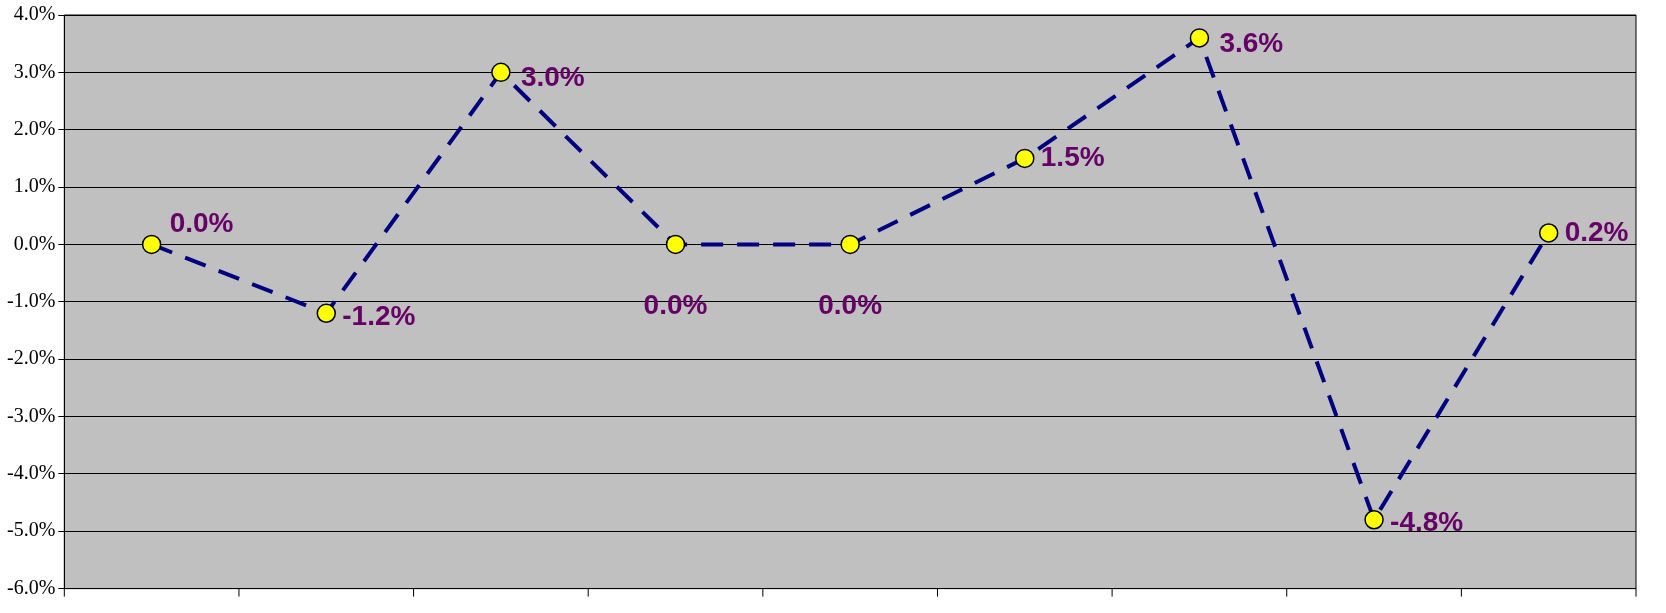  What do you see at coordinates (31, 357) in the screenshot?
I see `y-tick-label: -2.0%` at bounding box center [31, 357].